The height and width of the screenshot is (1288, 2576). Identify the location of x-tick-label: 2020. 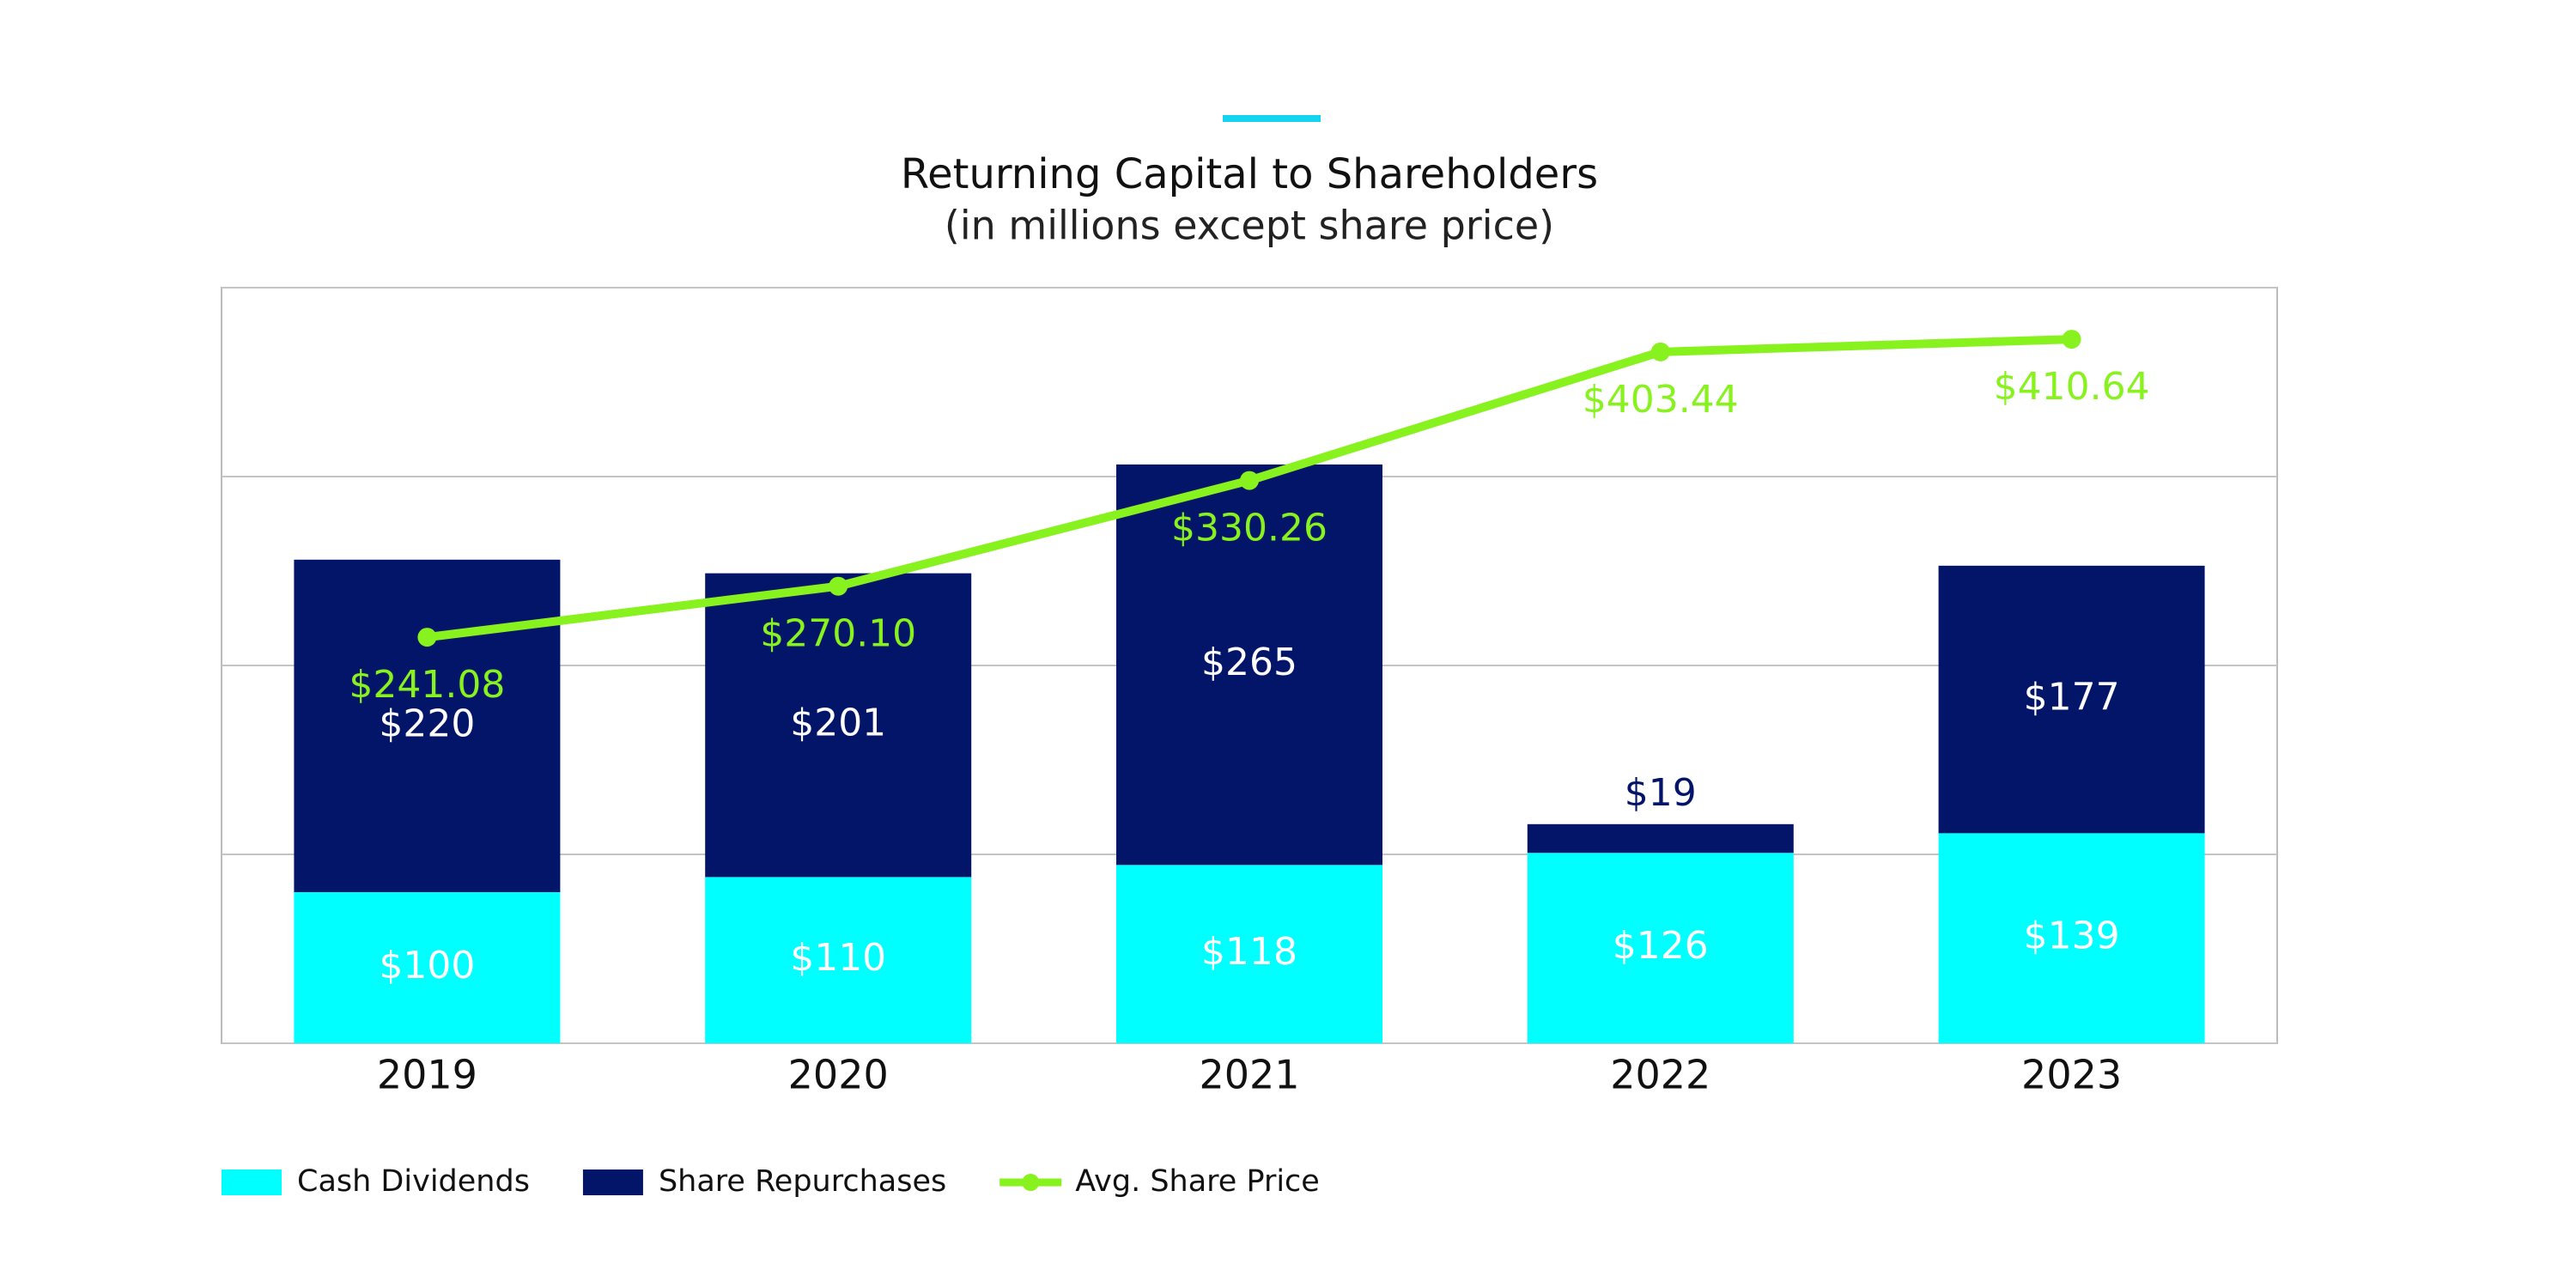
(839, 1075).